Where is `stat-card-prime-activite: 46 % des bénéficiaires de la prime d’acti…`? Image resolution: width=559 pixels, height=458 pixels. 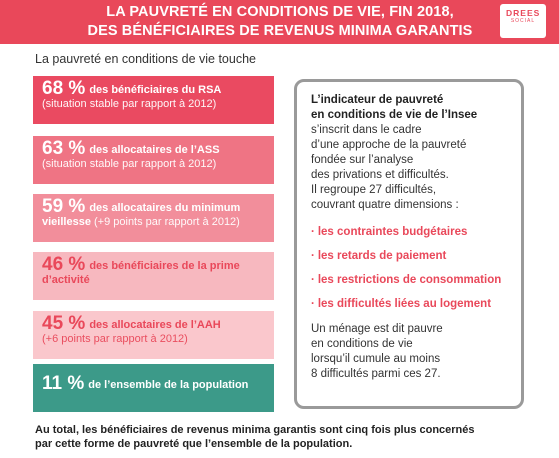
stat-card-prime-activite: 46 % des bénéficiaires de la prime d’acti… is located at coordinates (153, 276).